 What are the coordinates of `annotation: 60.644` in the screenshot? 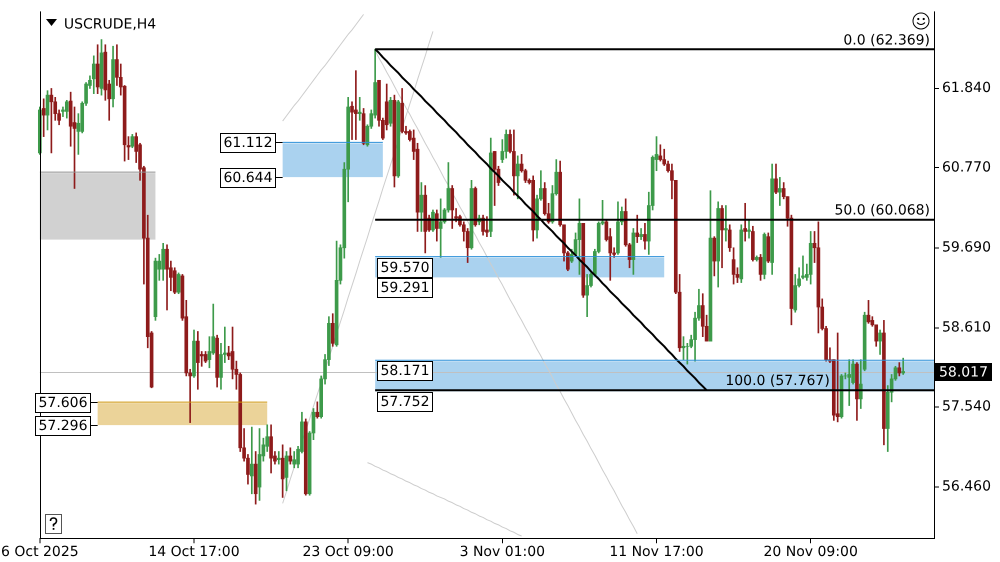 It's located at (248, 178).